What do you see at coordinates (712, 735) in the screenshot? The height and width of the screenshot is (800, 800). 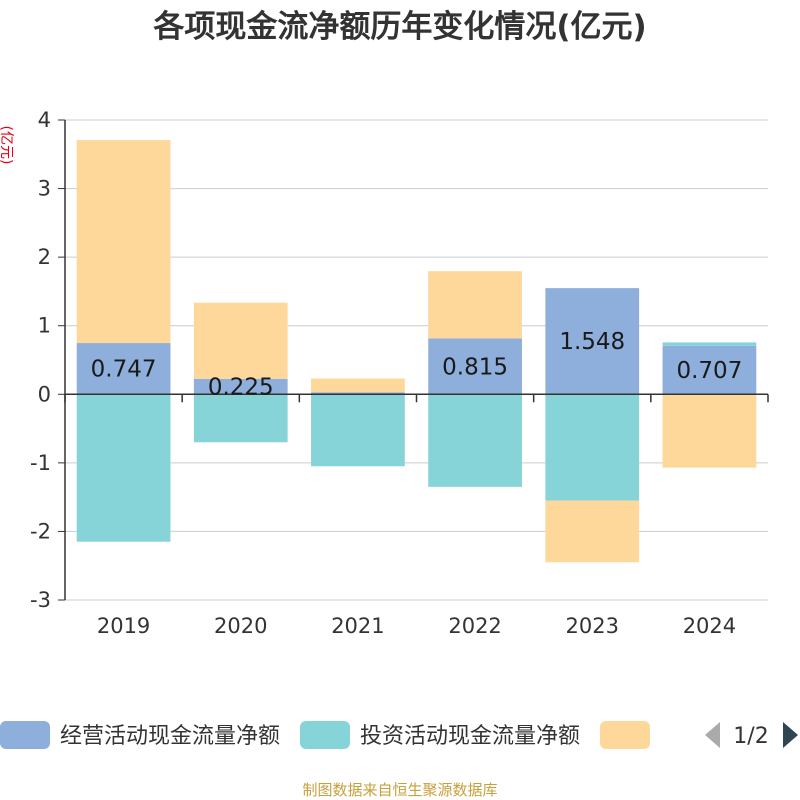 I see `chevron-left-icon` at bounding box center [712, 735].